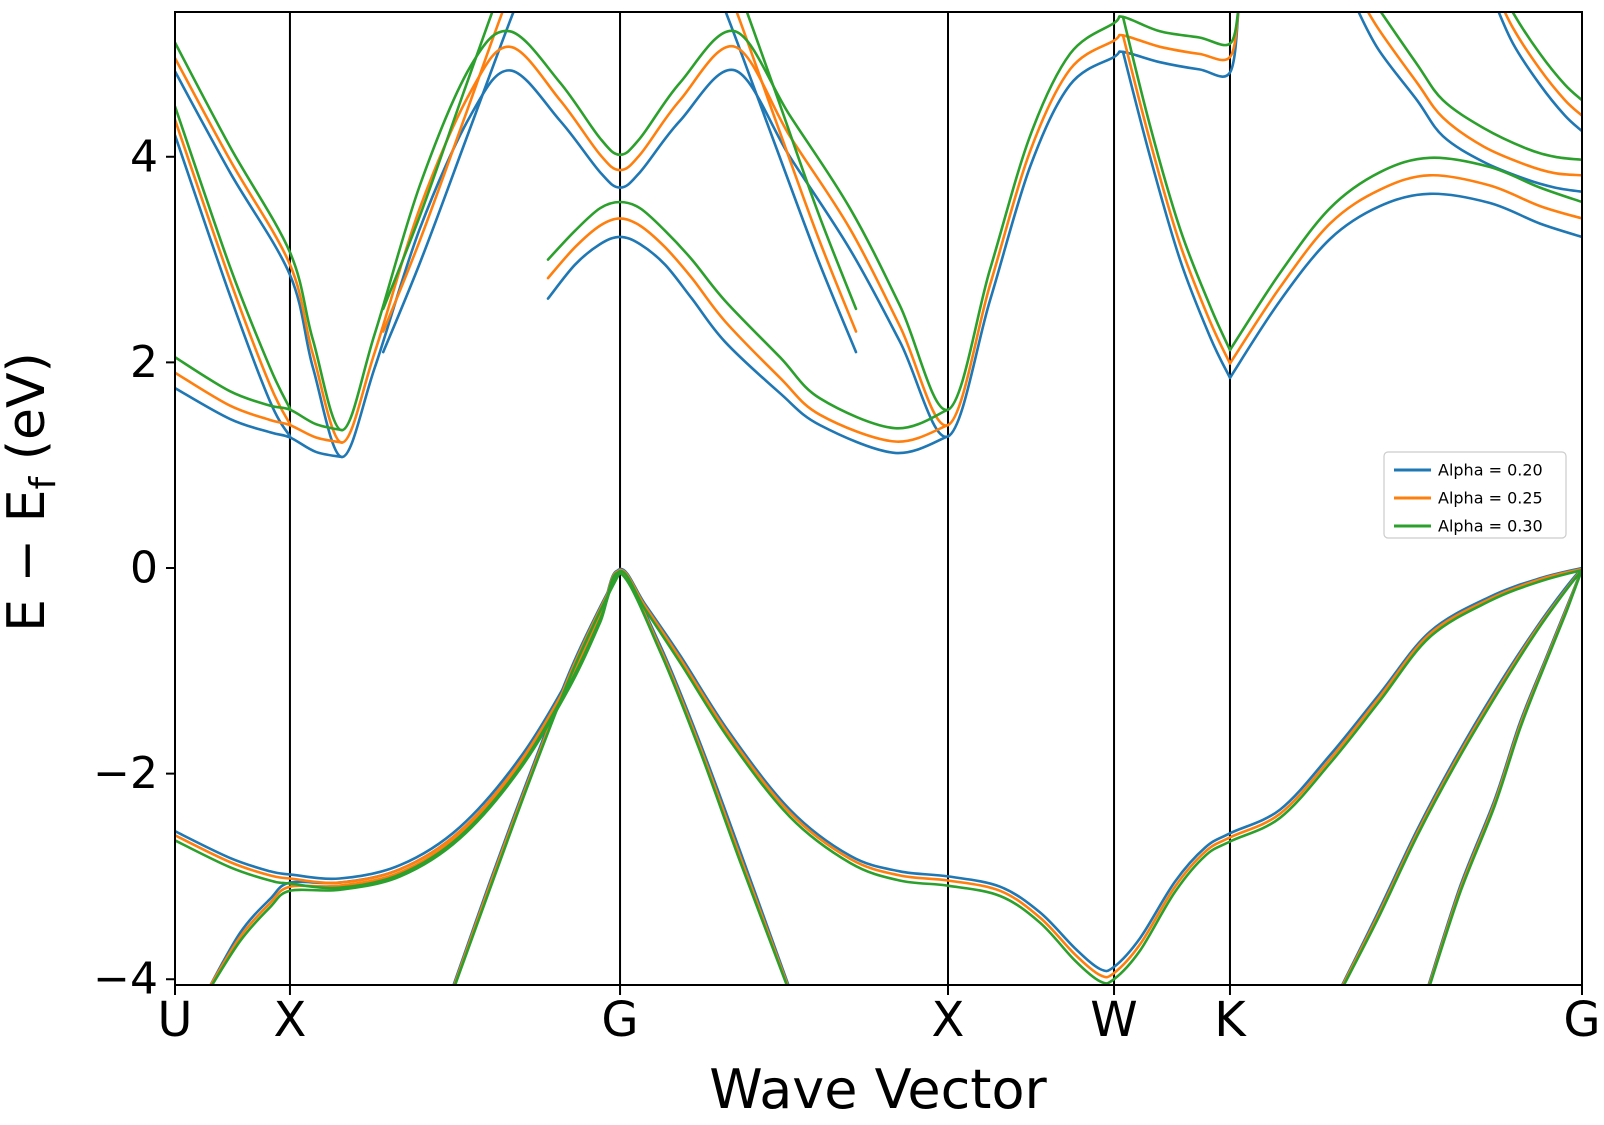  I want to click on band-conduction-K-G-steep-2-green, so click(1546, 57).